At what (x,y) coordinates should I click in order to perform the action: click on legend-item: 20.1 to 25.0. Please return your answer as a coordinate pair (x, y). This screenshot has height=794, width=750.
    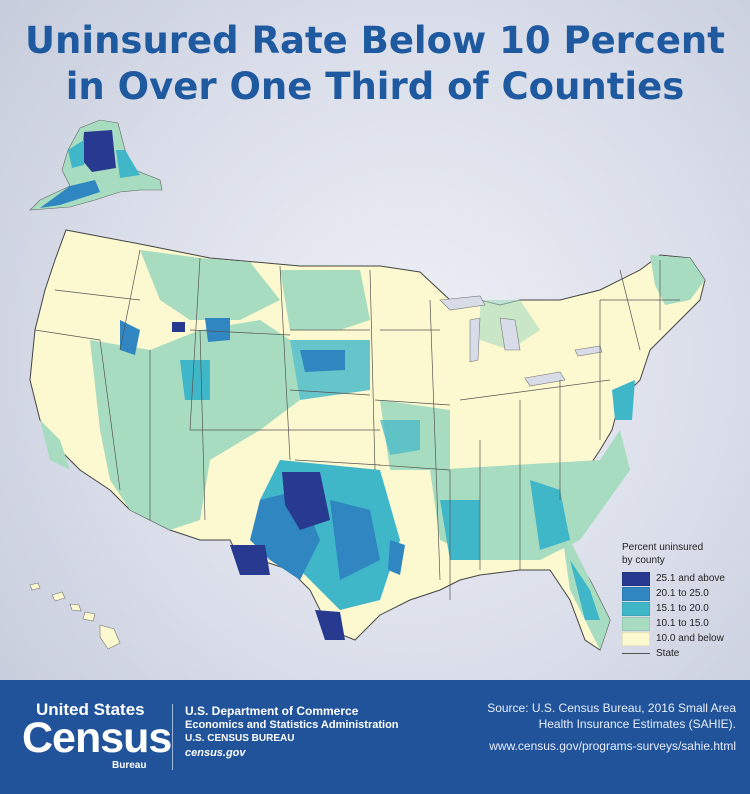
    Looking at the image, I should click on (686, 593).